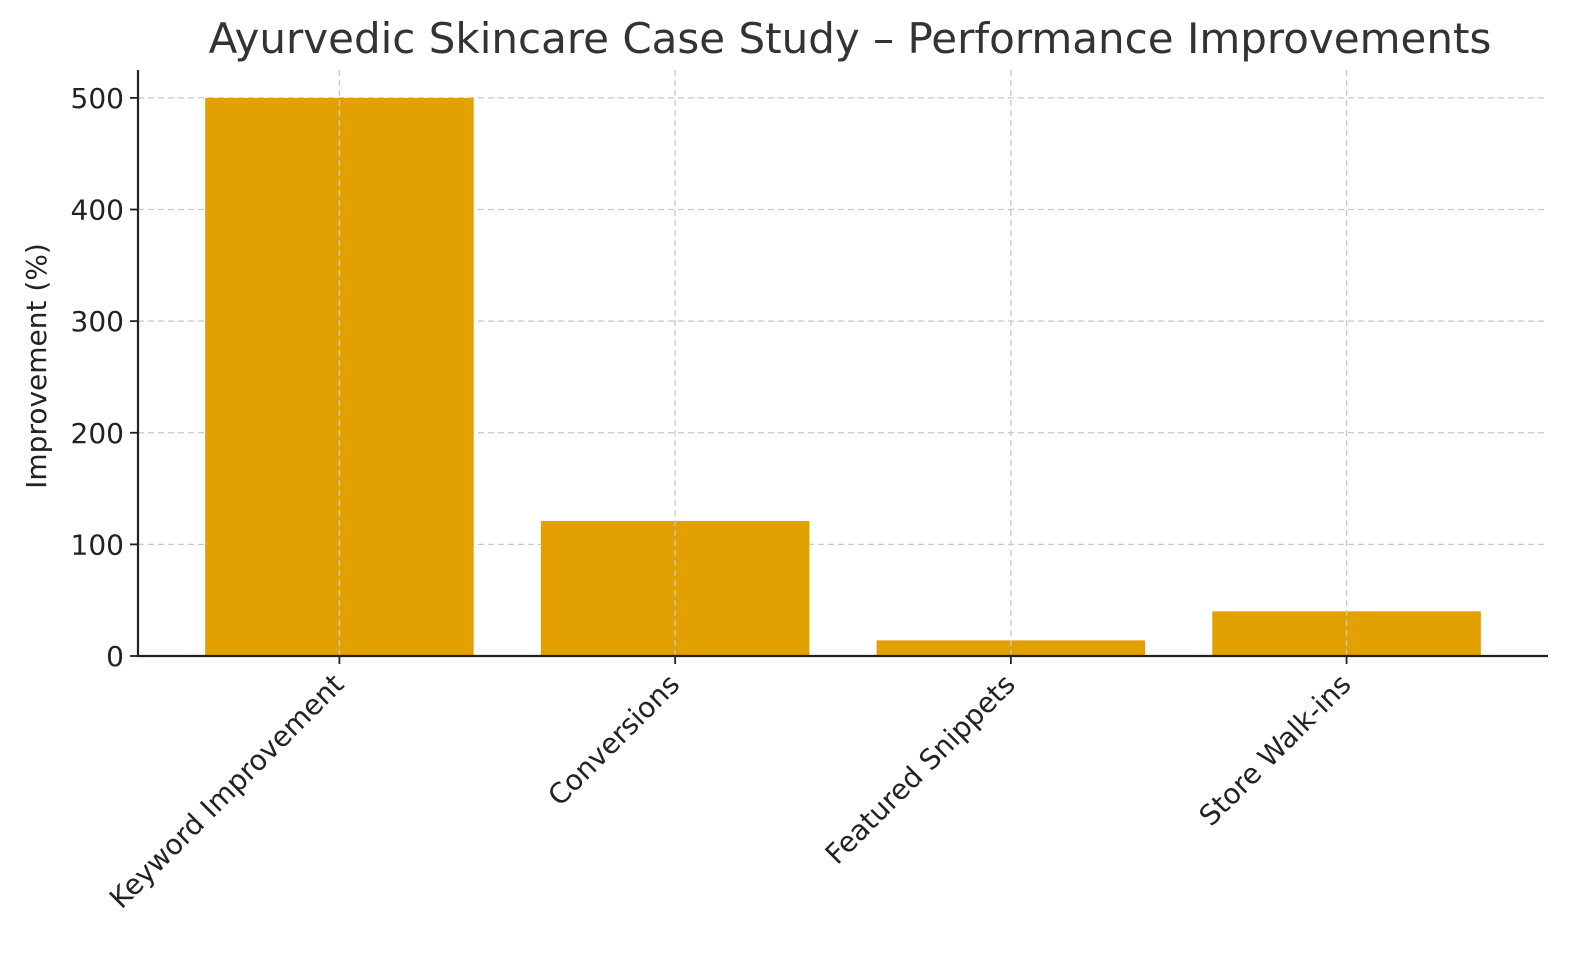 Image resolution: width=1580 pixels, height=980 pixels. What do you see at coordinates (97, 433) in the screenshot?
I see `y-tick-label: 200` at bounding box center [97, 433].